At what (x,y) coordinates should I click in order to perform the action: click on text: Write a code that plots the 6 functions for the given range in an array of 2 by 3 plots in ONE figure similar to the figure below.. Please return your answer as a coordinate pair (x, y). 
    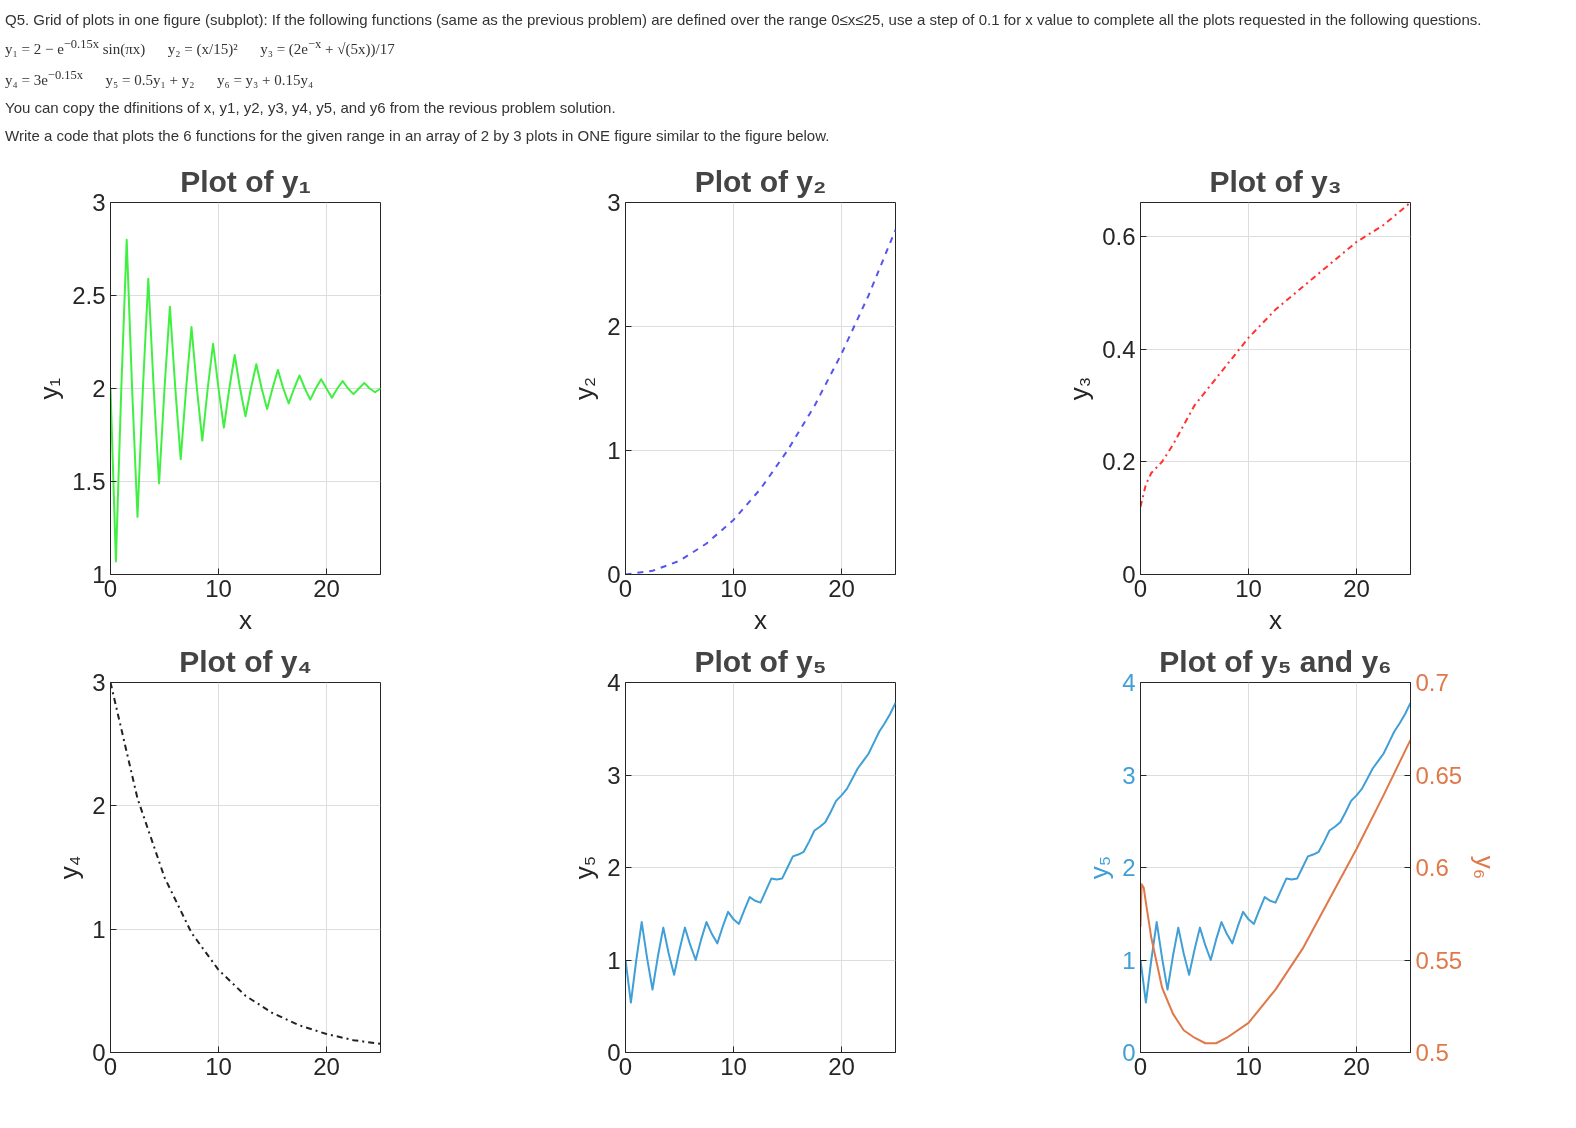
    Looking at the image, I should click on (418, 135).